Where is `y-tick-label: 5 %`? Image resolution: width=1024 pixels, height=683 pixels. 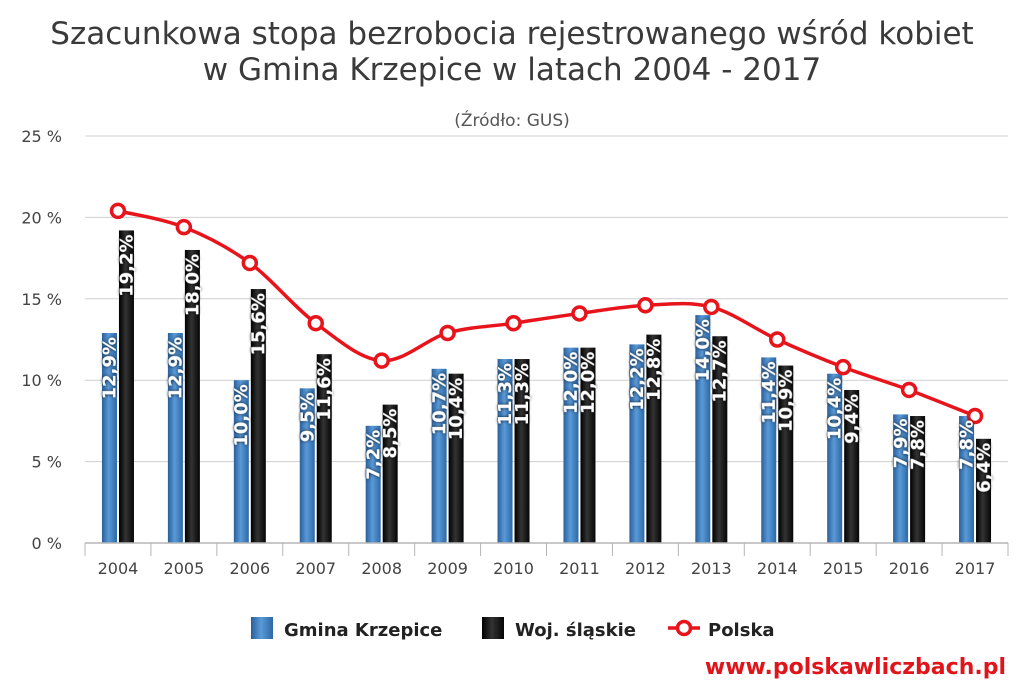 y-tick-label: 5 % is located at coordinates (47, 462).